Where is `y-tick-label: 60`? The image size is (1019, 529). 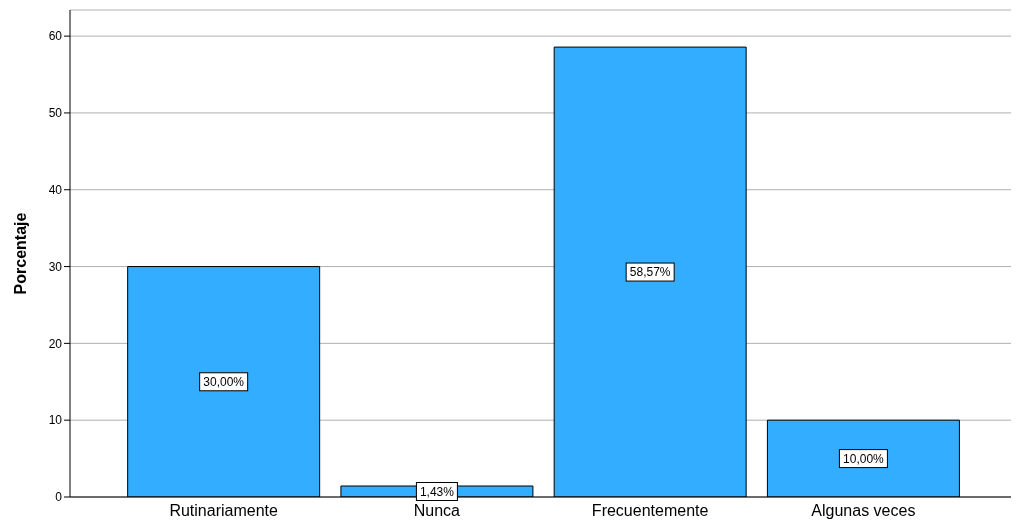 y-tick-label: 60 is located at coordinates (55, 36).